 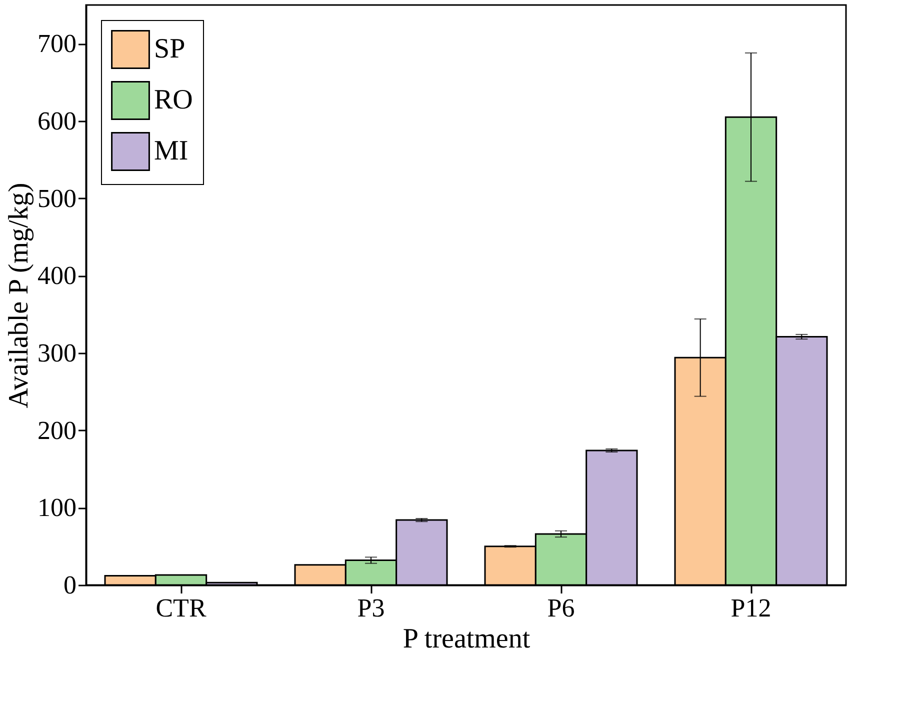 What do you see at coordinates (57, 353) in the screenshot?
I see `y-tick-label: 300` at bounding box center [57, 353].